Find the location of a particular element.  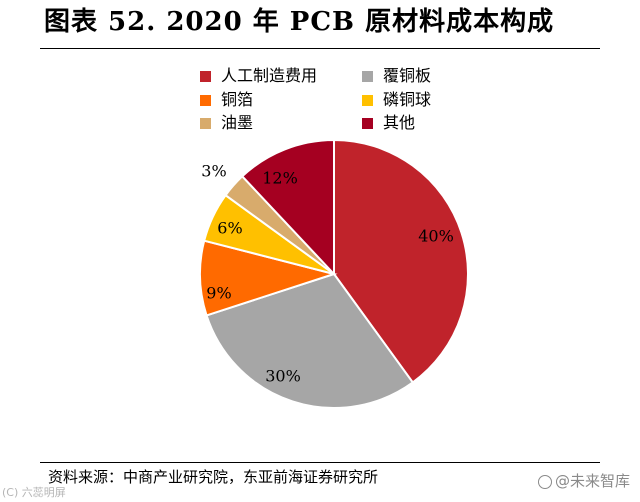

legend-label: 油墨 is located at coordinates (237, 122).